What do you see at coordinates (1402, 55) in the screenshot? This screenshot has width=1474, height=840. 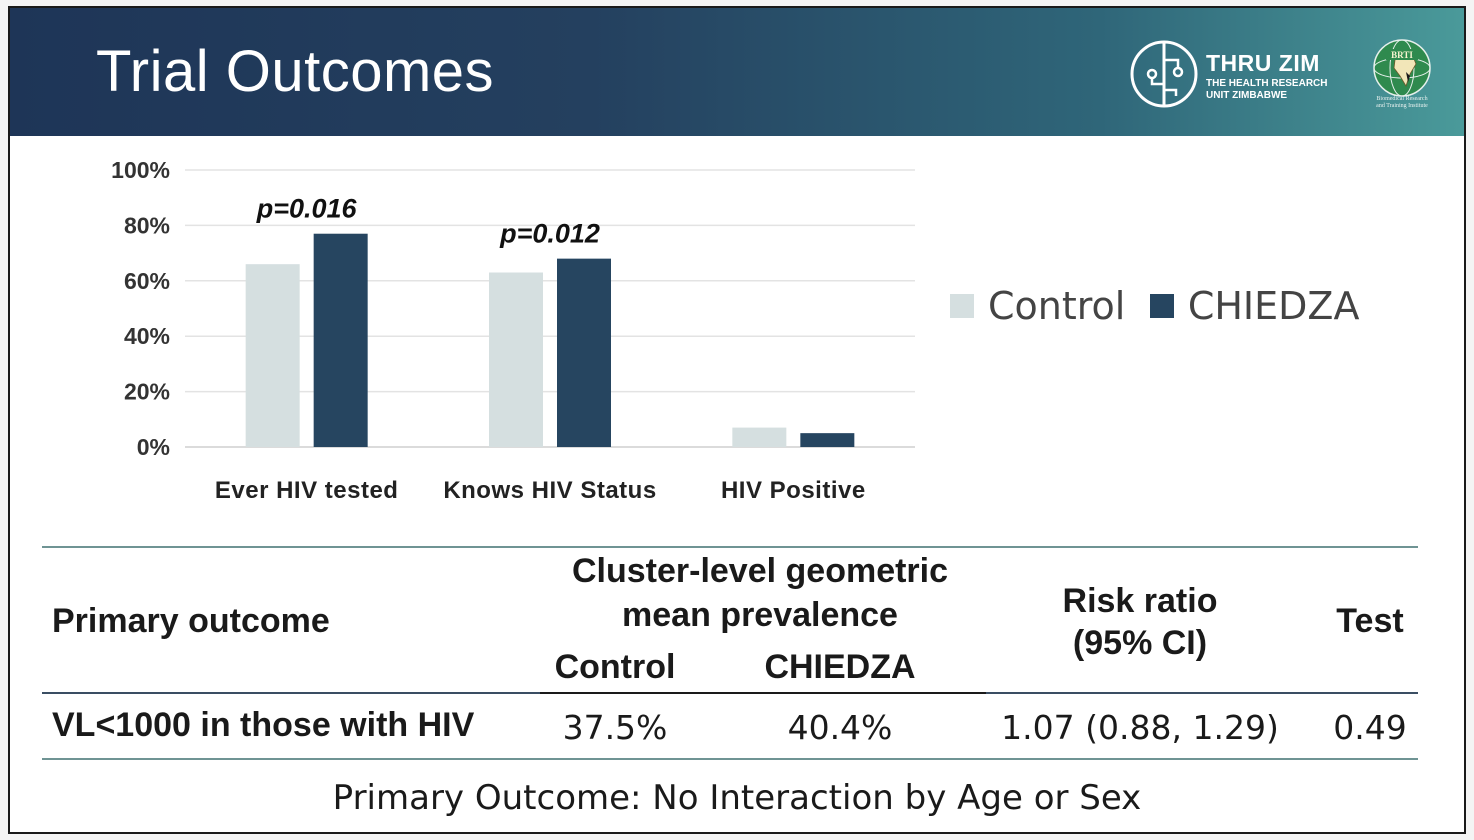 I see `brti-badge: BRTI` at bounding box center [1402, 55].